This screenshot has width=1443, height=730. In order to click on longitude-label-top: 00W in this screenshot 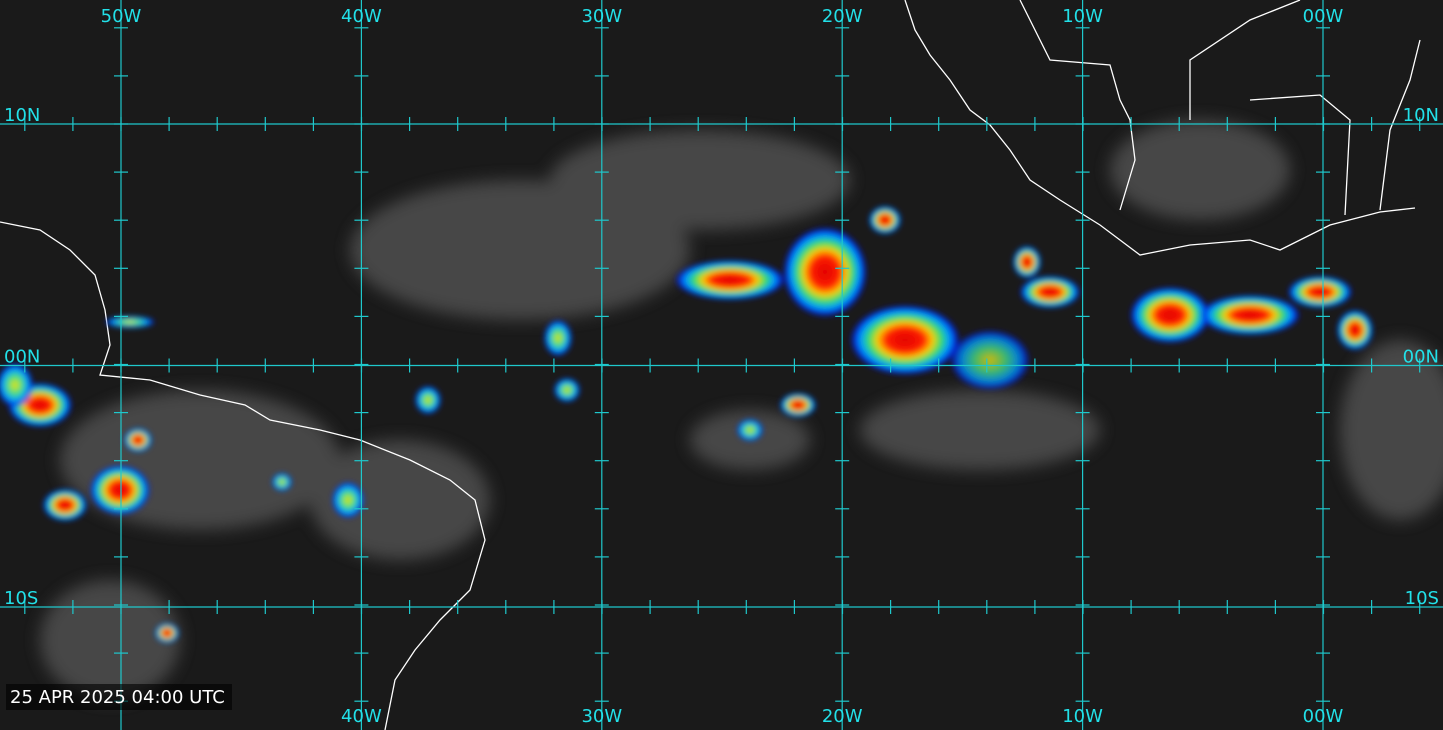, I will do `click(1323, 16)`.